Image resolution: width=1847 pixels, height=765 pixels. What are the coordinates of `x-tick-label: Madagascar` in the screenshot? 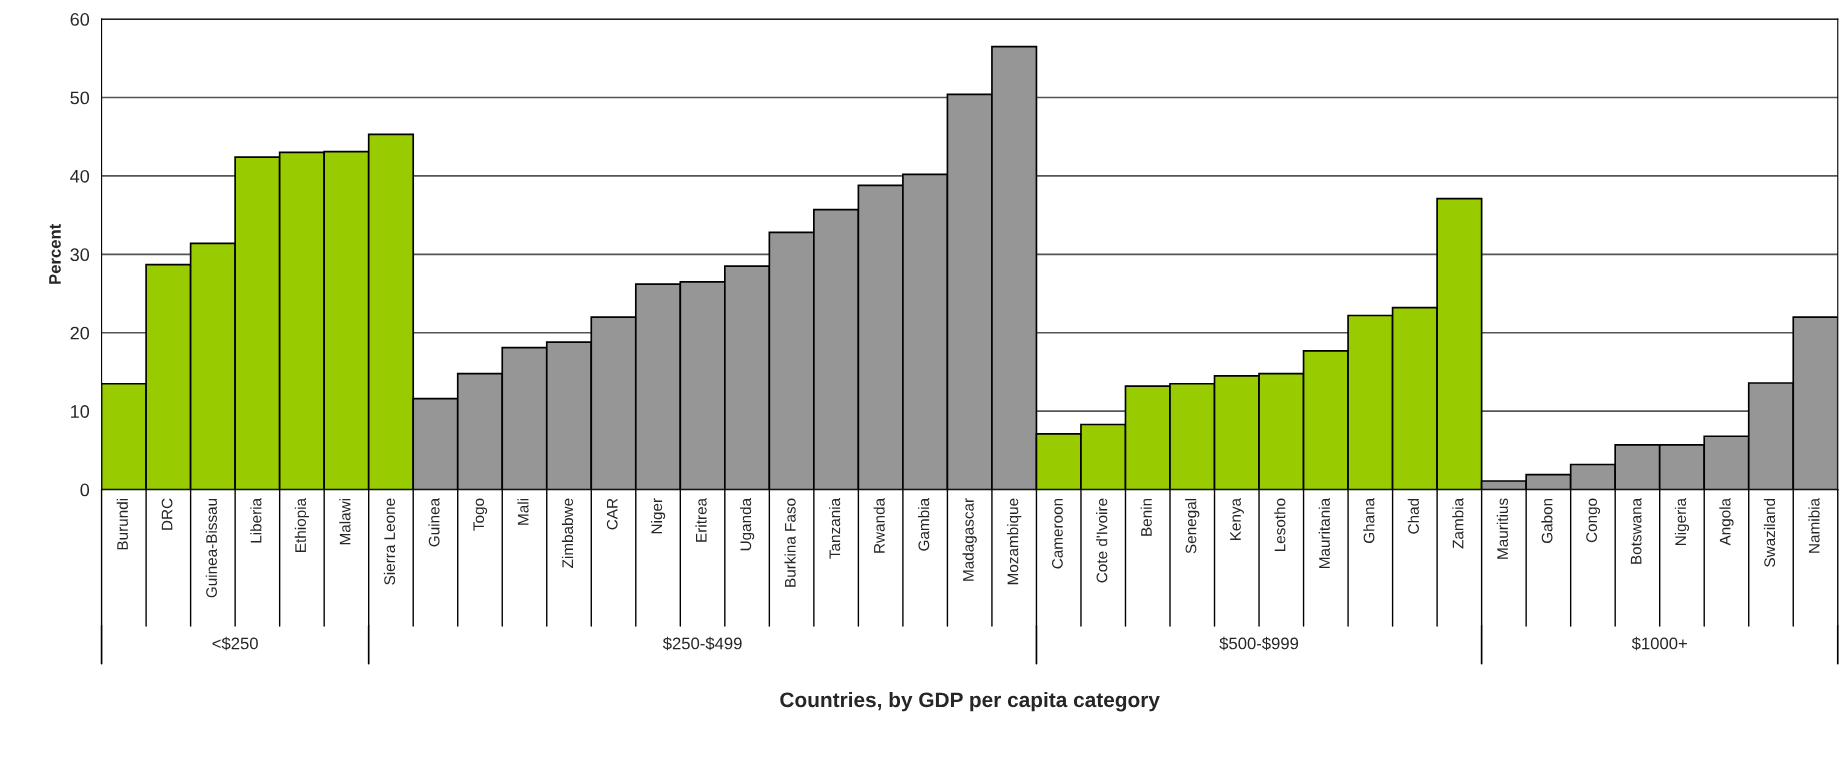 It's located at (969, 539).